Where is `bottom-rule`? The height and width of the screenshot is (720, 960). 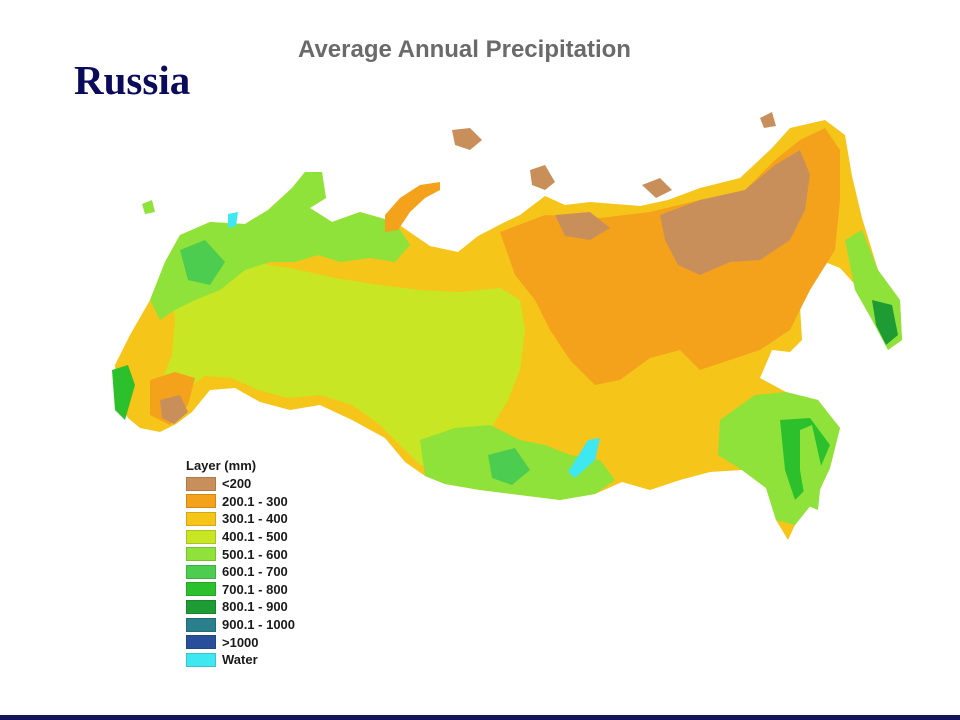
bottom-rule is located at coordinates (480, 717).